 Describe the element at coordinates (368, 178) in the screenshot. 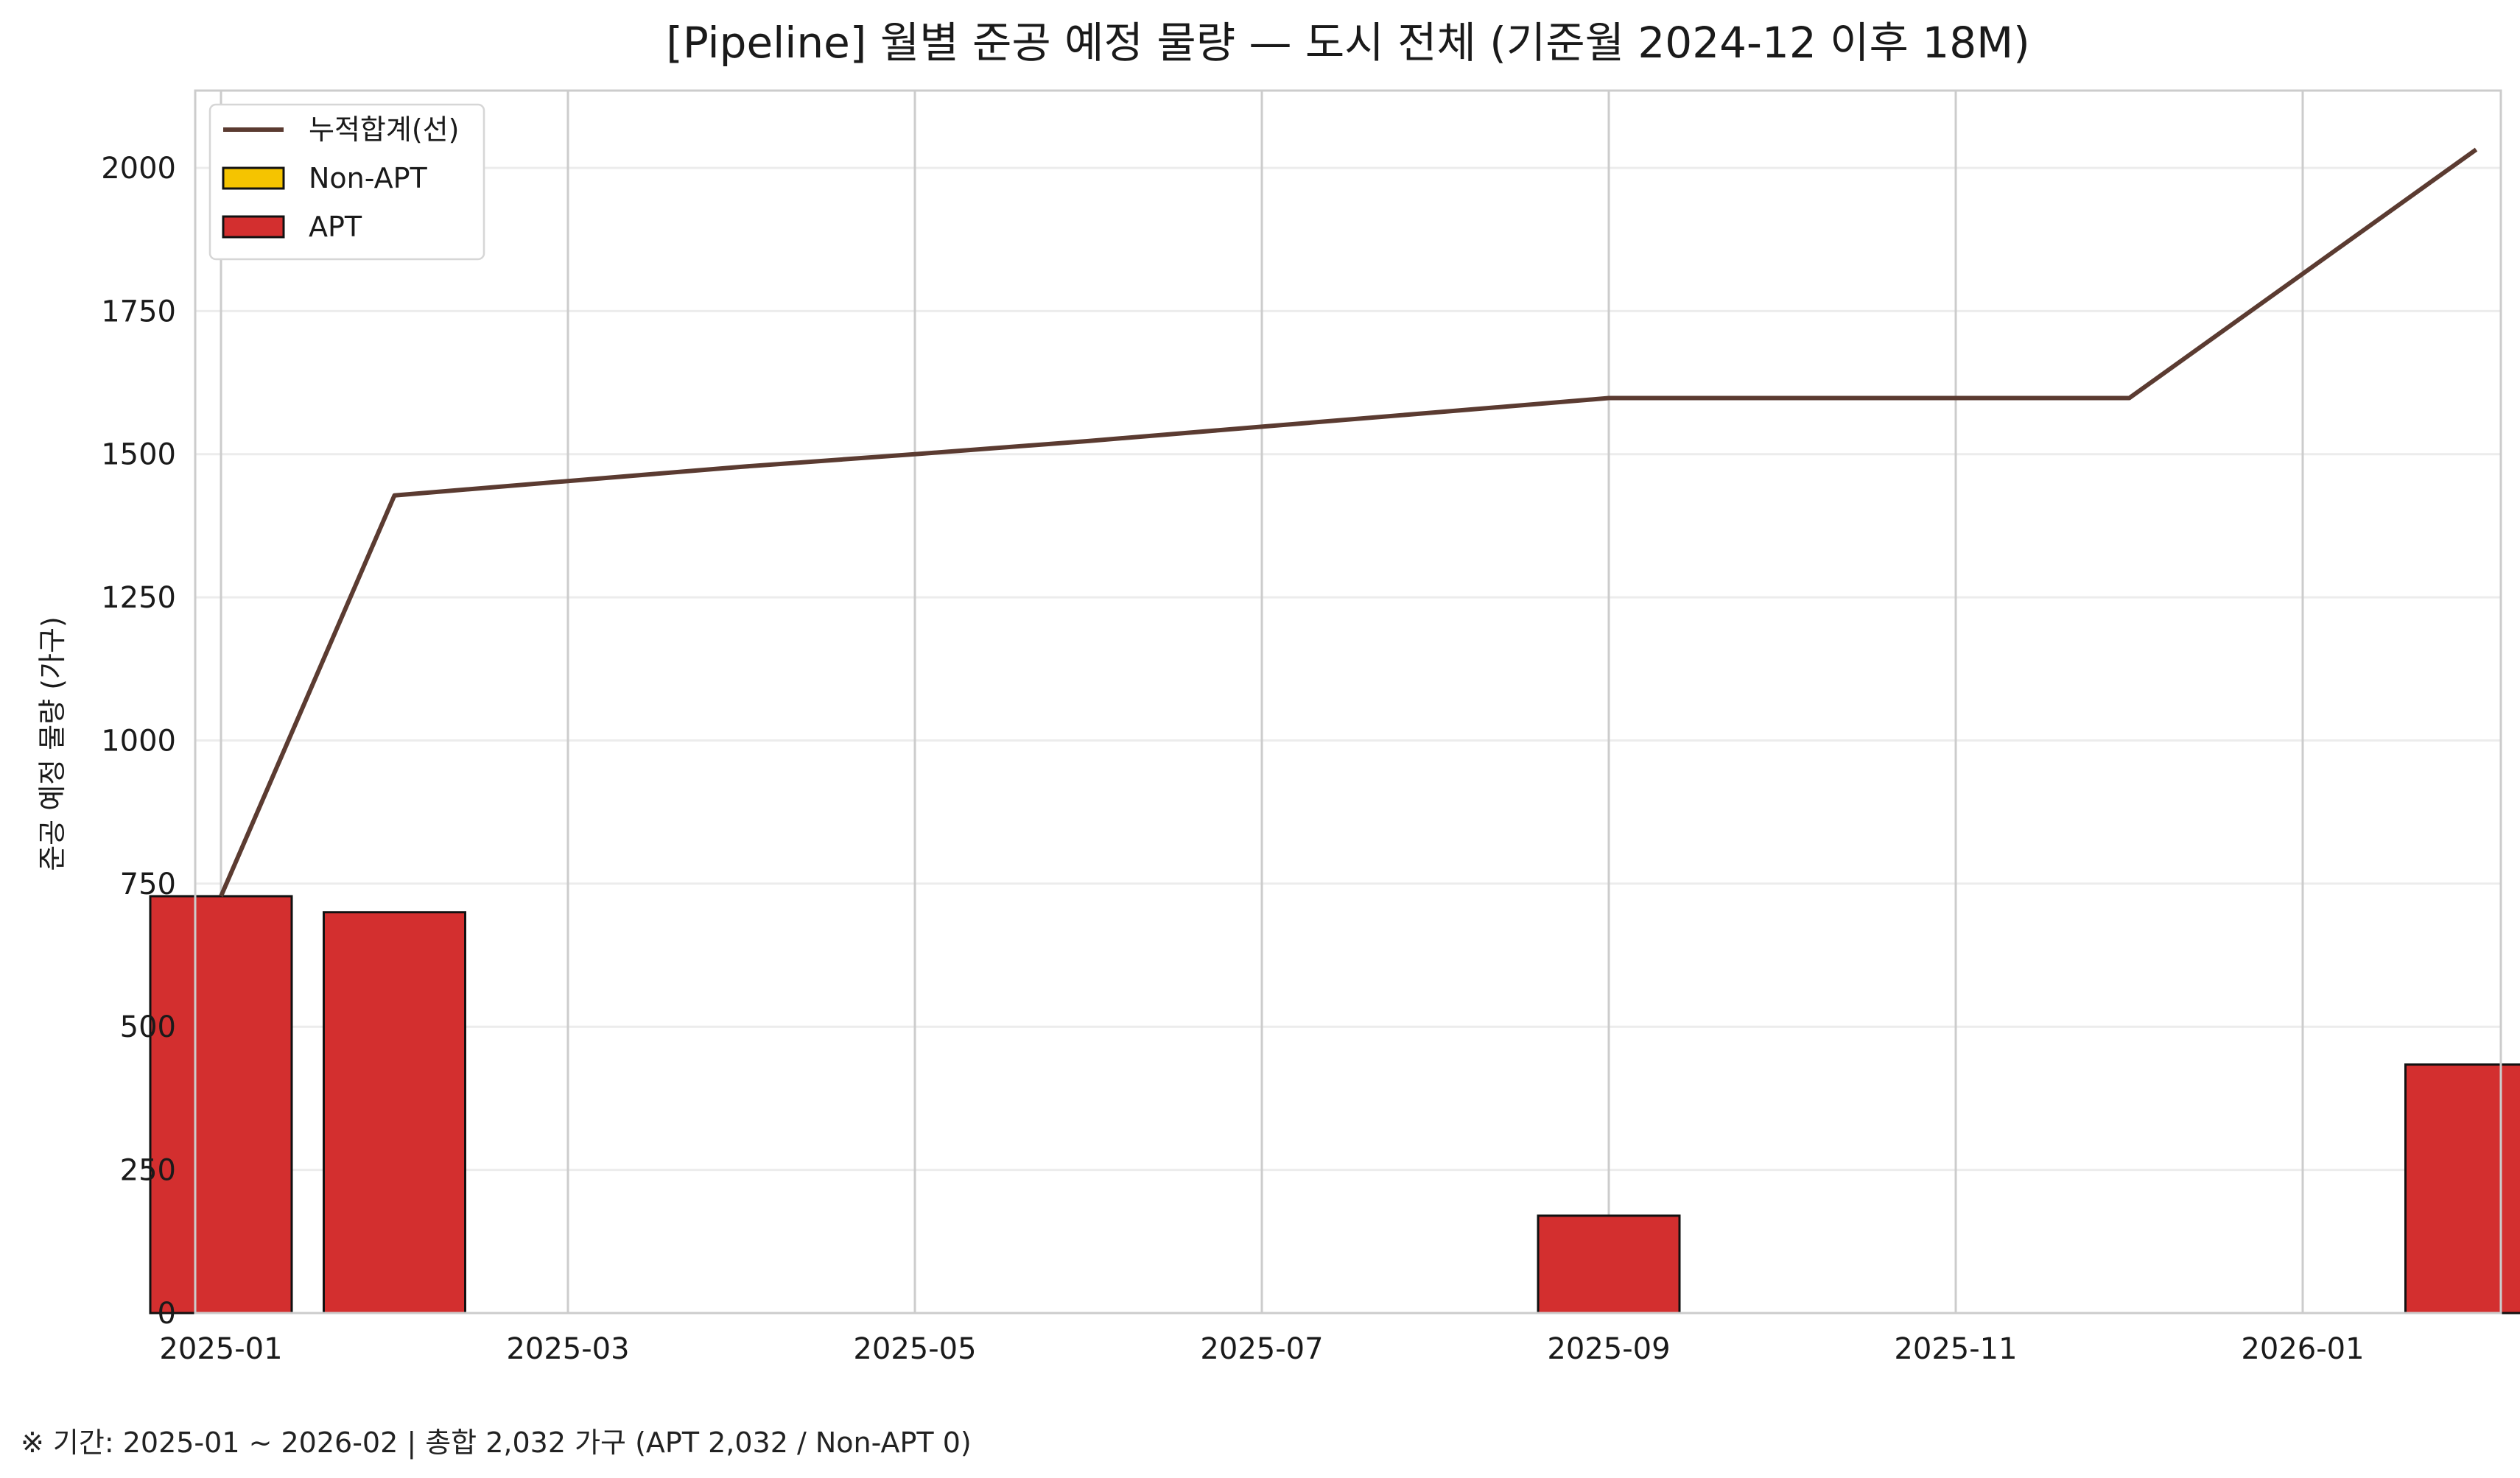

I see `legend-label: Non-APT` at that location.